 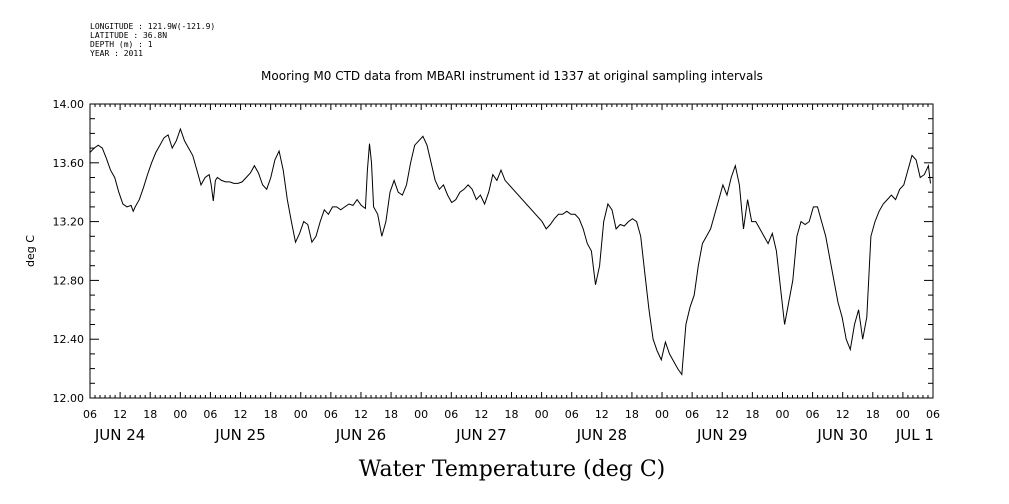 I want to click on meta-latitude: LATITUDE : 36.8N, so click(x=129, y=35).